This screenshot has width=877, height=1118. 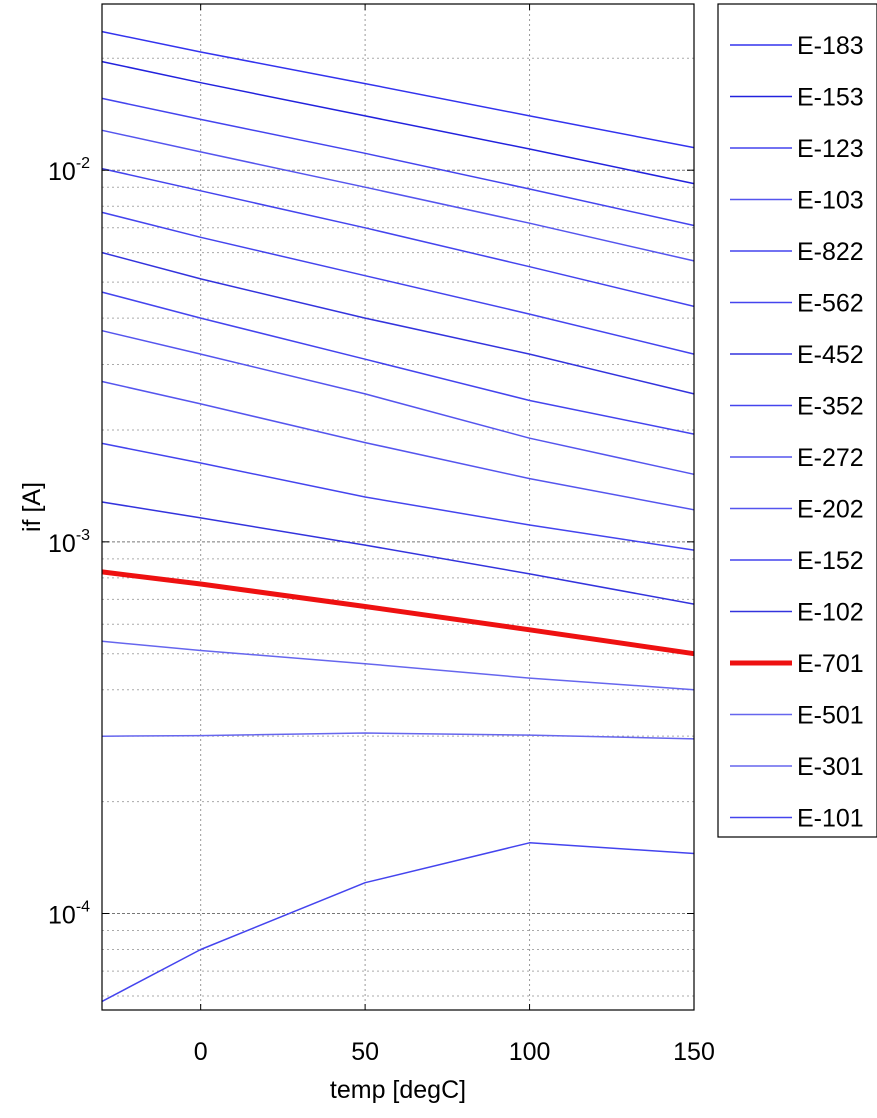 I want to click on legend-label: E-562, so click(x=830, y=304).